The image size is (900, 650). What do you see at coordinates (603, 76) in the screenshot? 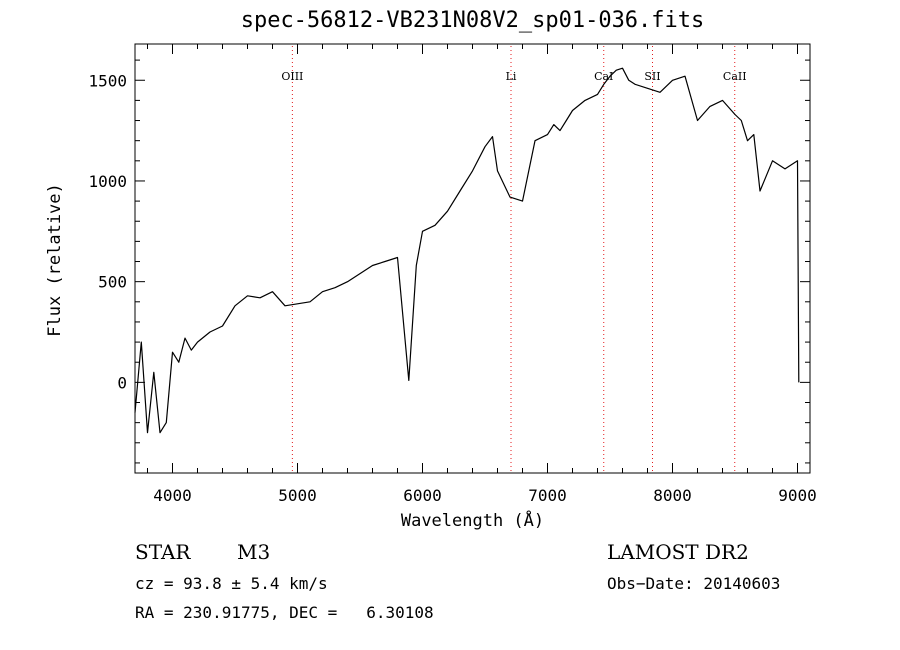
I see `line-marker-label: CaI` at bounding box center [603, 76].